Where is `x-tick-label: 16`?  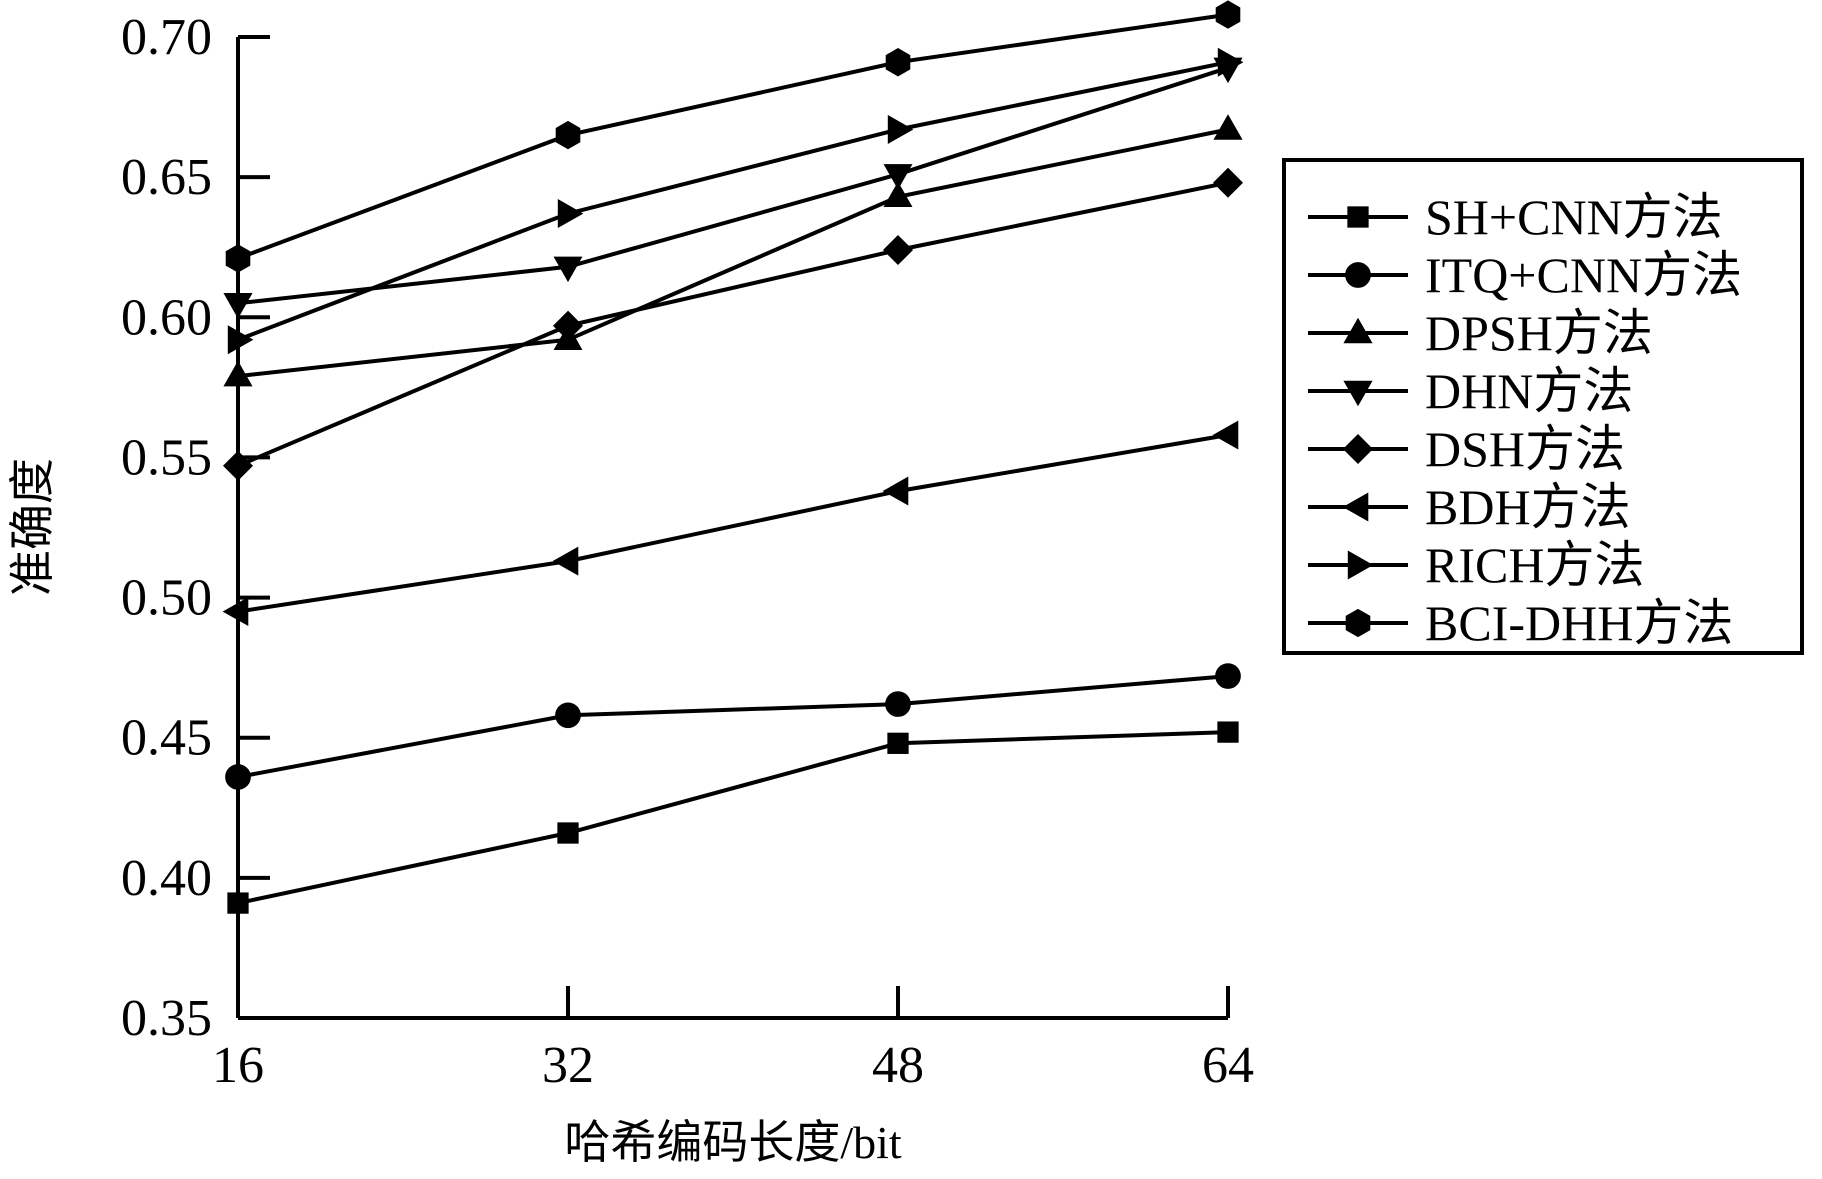 x-tick-label: 16 is located at coordinates (238, 1065).